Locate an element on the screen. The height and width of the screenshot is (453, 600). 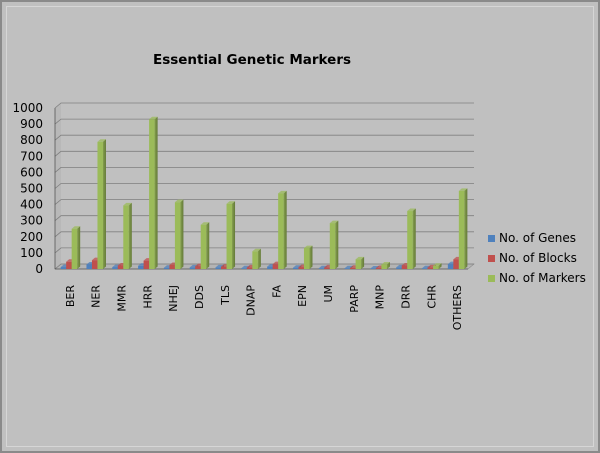
y-tick-label: 100 is located at coordinates (31, 253).